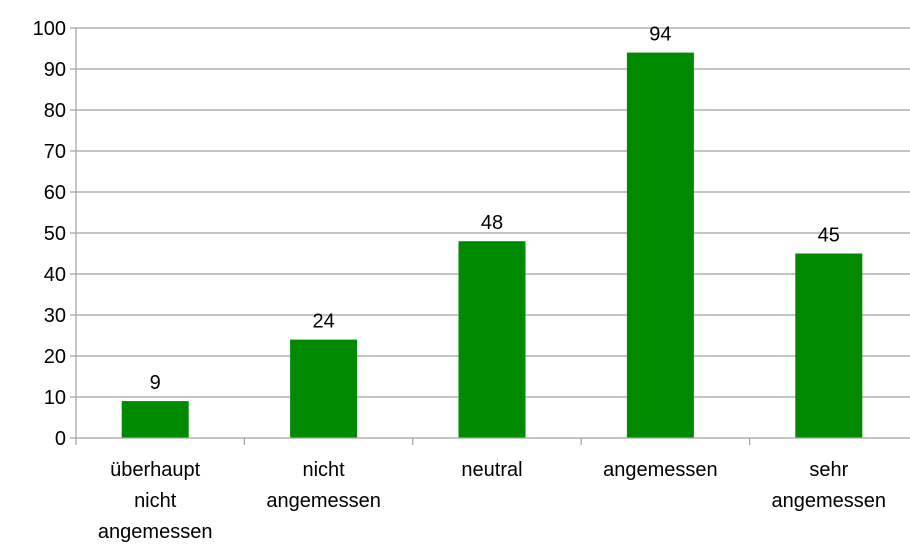  Describe the element at coordinates (55, 275) in the screenshot. I see `y-tick-label: 40` at that location.